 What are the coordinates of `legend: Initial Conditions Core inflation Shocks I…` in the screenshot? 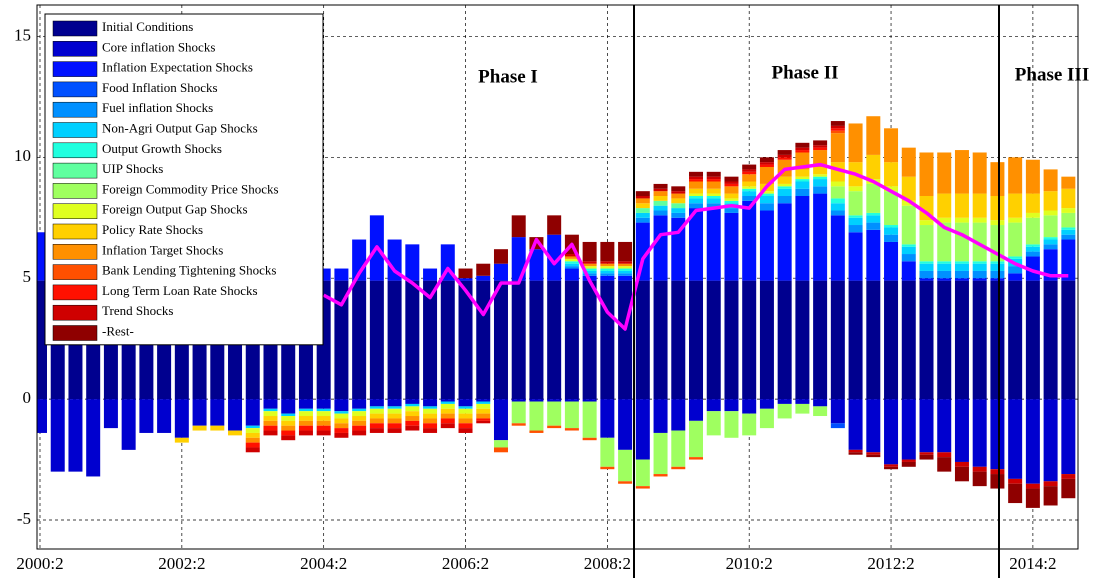 It's located at (184, 179).